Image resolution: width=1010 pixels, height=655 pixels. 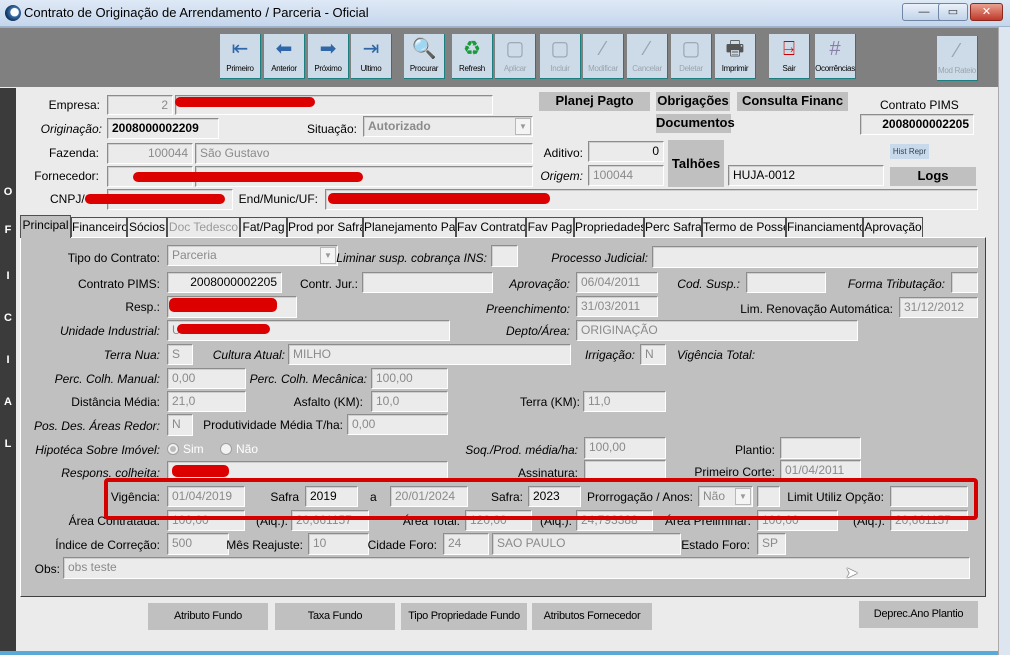 What do you see at coordinates (820, 448) in the screenshot?
I see `plantio-field` at bounding box center [820, 448].